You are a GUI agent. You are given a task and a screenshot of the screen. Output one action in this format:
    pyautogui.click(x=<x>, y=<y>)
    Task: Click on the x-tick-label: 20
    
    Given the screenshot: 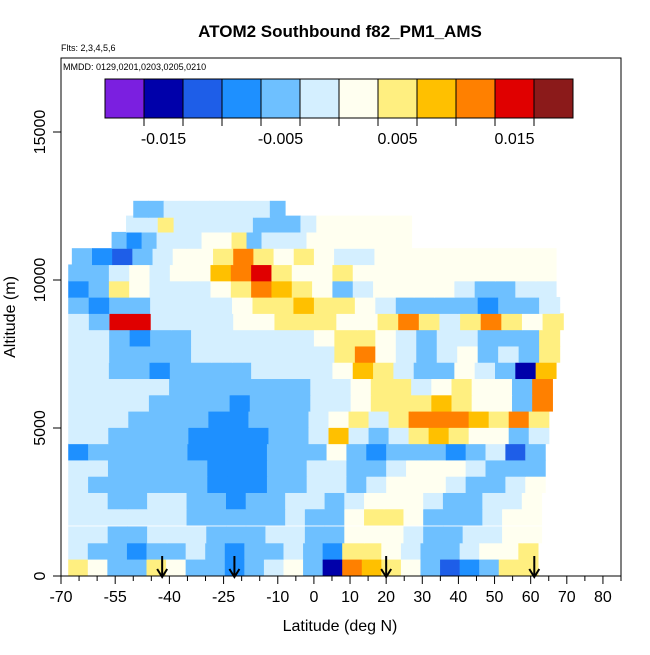 What is the action you would take?
    pyautogui.click(x=386, y=597)
    